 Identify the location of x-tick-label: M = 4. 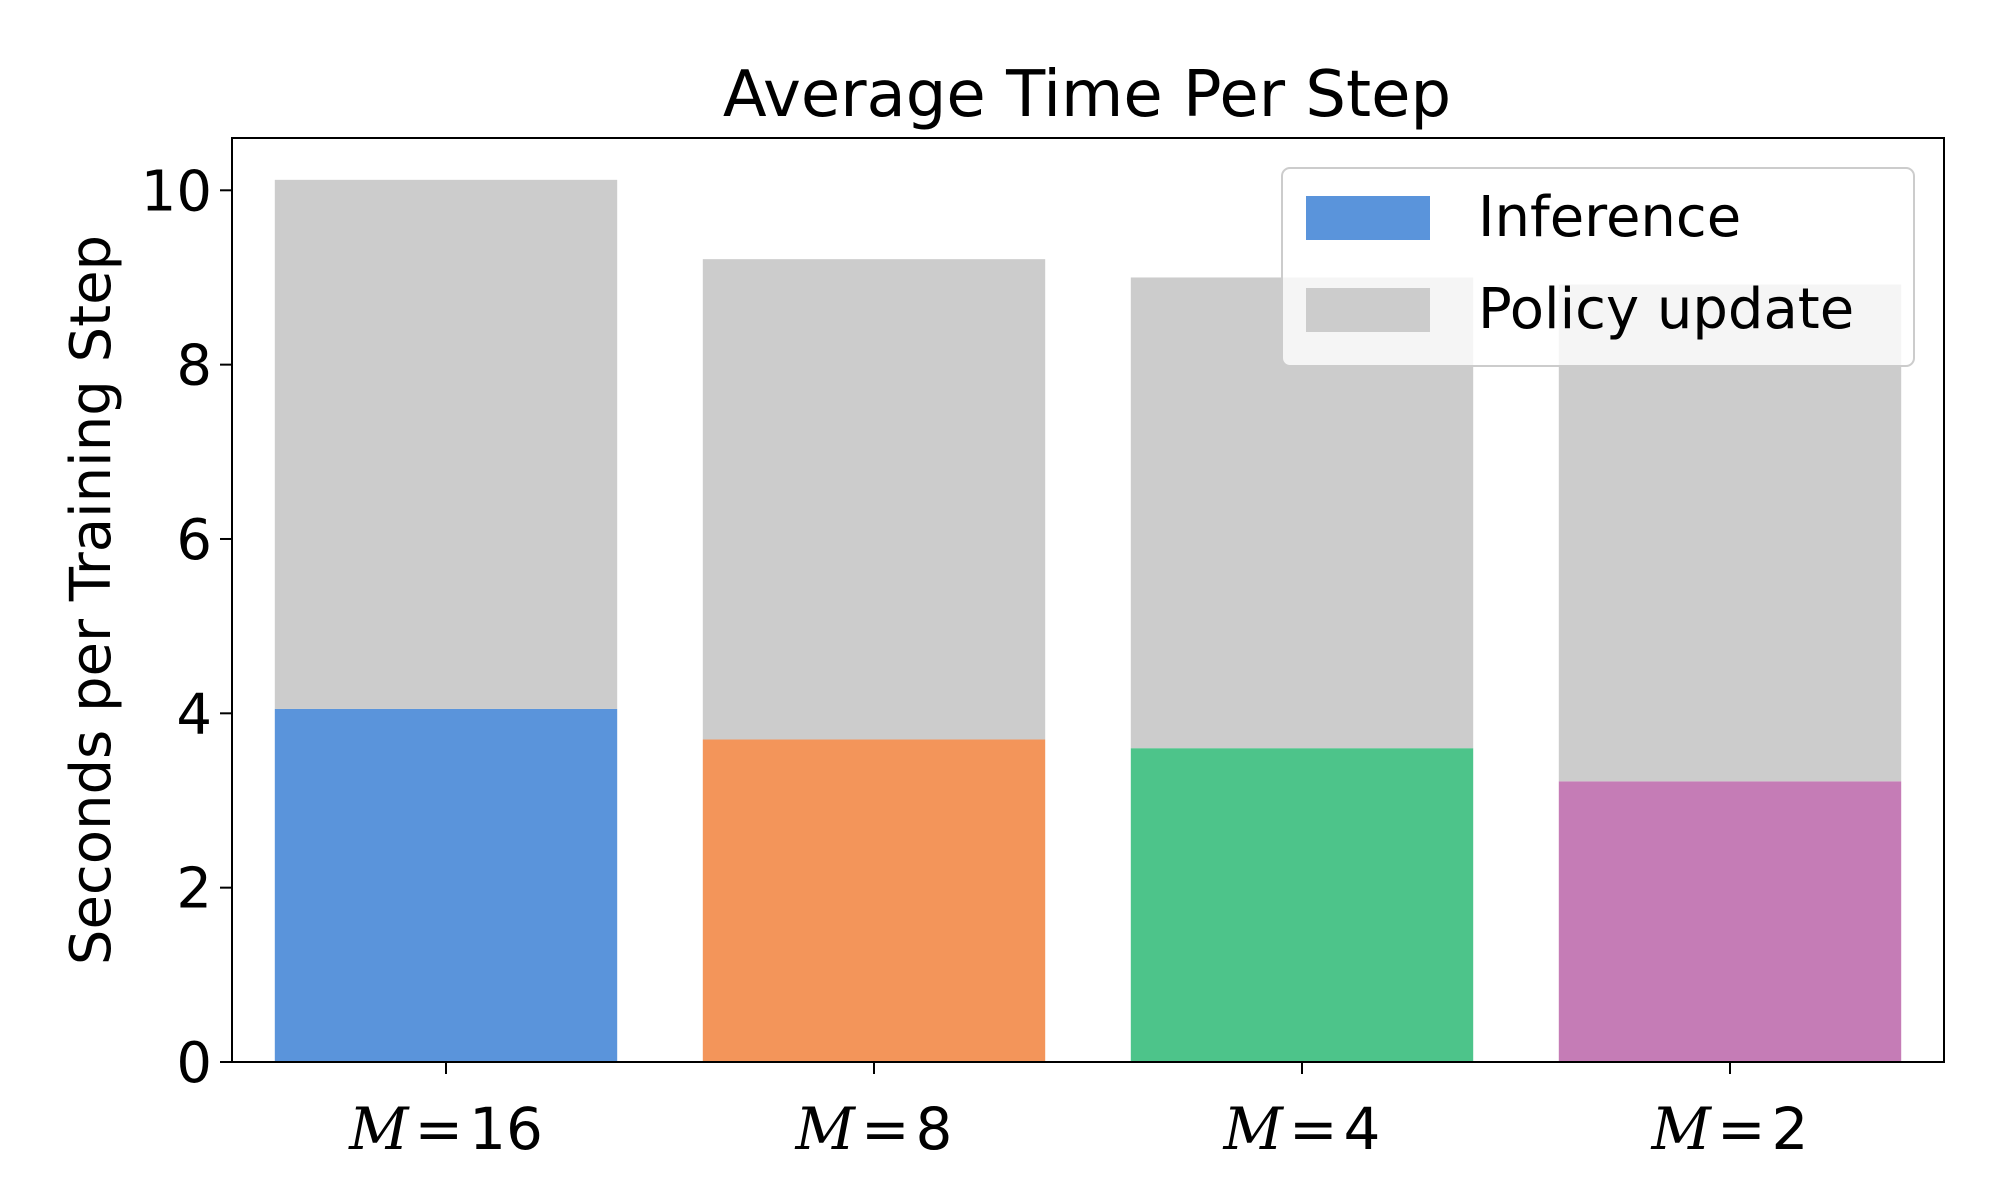
(1302, 1129).